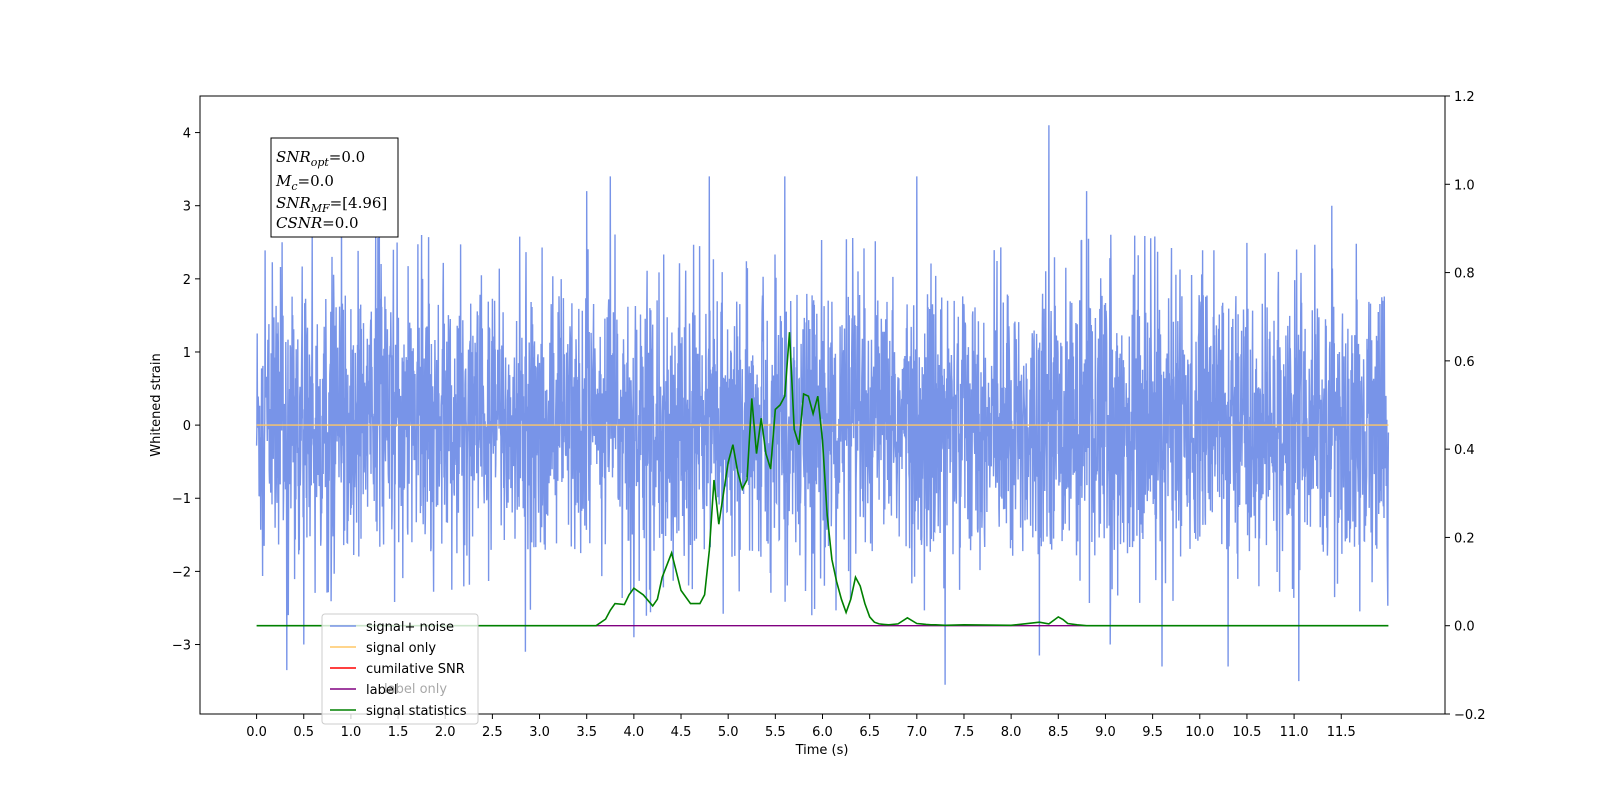 This screenshot has width=1600, height=800. I want to click on x-tick-label-8: 4.0, so click(634, 732).